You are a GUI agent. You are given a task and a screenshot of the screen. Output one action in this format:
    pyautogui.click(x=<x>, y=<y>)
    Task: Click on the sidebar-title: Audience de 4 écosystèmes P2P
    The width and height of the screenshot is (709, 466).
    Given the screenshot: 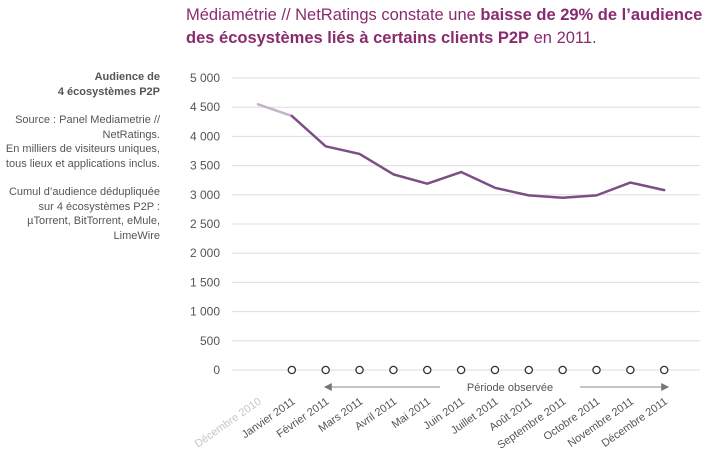 What is the action you would take?
    pyautogui.click(x=80, y=84)
    